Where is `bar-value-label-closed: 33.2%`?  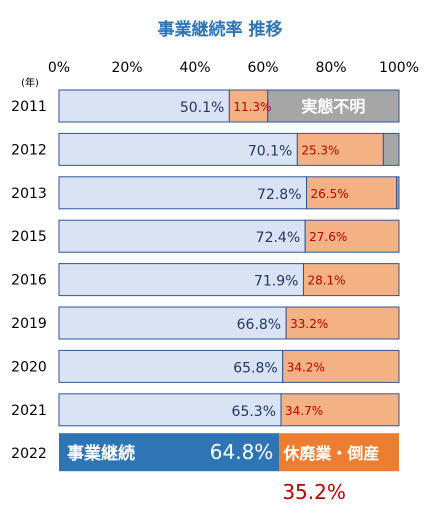
bar-value-label-closed: 33.2% is located at coordinates (309, 324).